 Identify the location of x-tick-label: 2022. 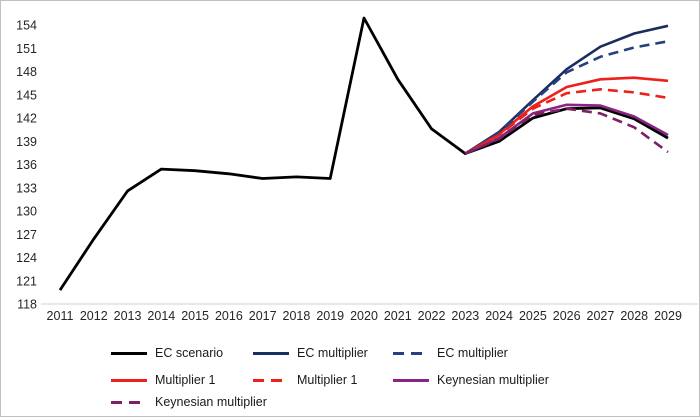
(432, 316).